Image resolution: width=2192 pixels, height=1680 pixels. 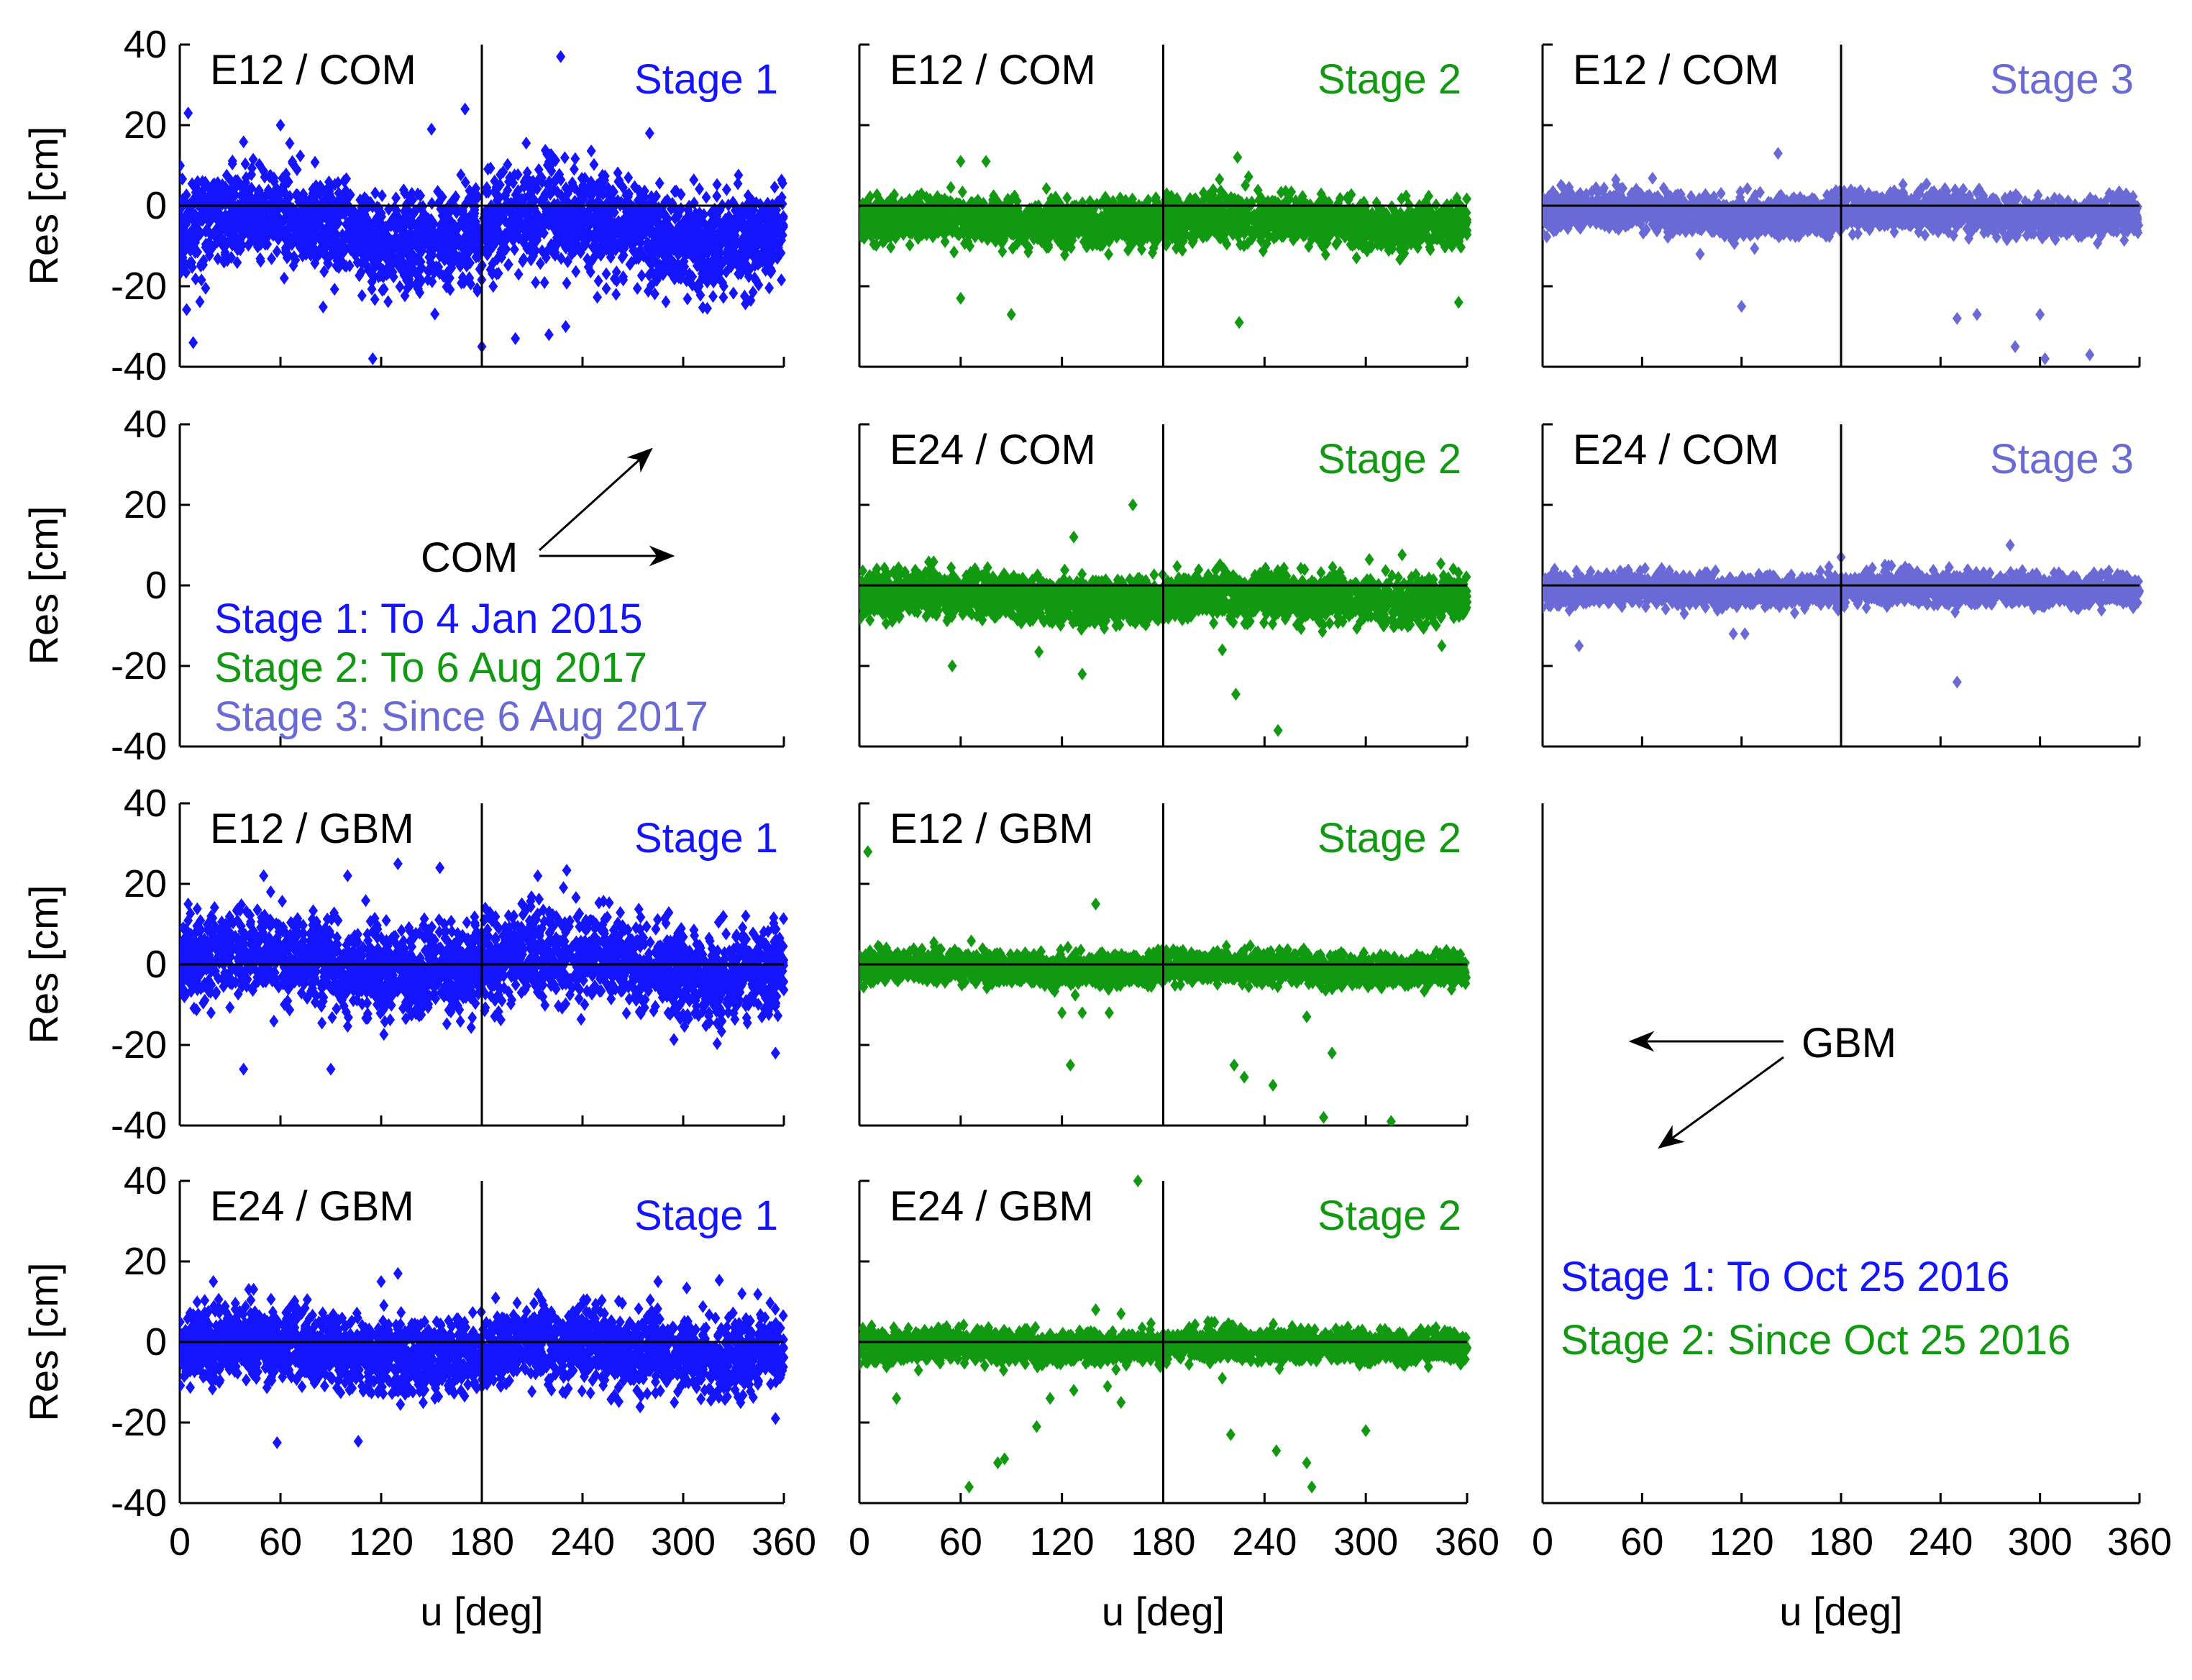 What do you see at coordinates (139, 286) in the screenshot?
I see `y-tick-label: -20` at bounding box center [139, 286].